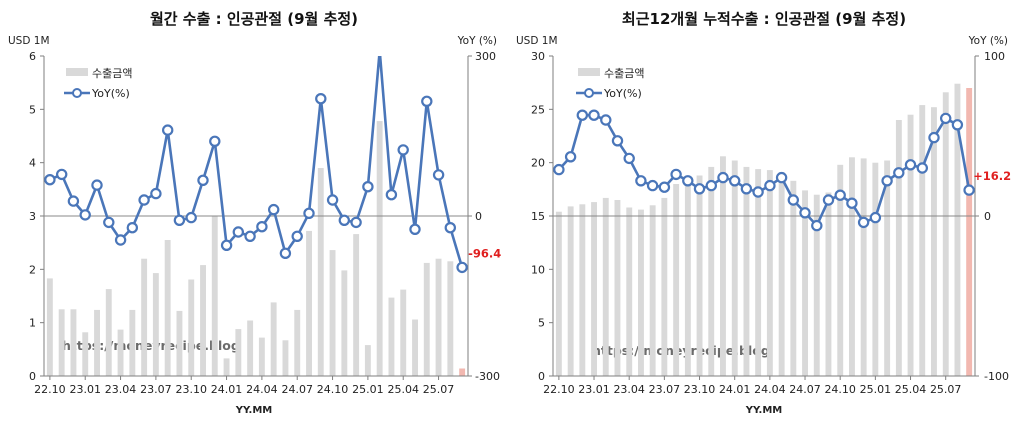 The image size is (1024, 435). I want to click on x-tick-label: 25.01, so click(876, 389).